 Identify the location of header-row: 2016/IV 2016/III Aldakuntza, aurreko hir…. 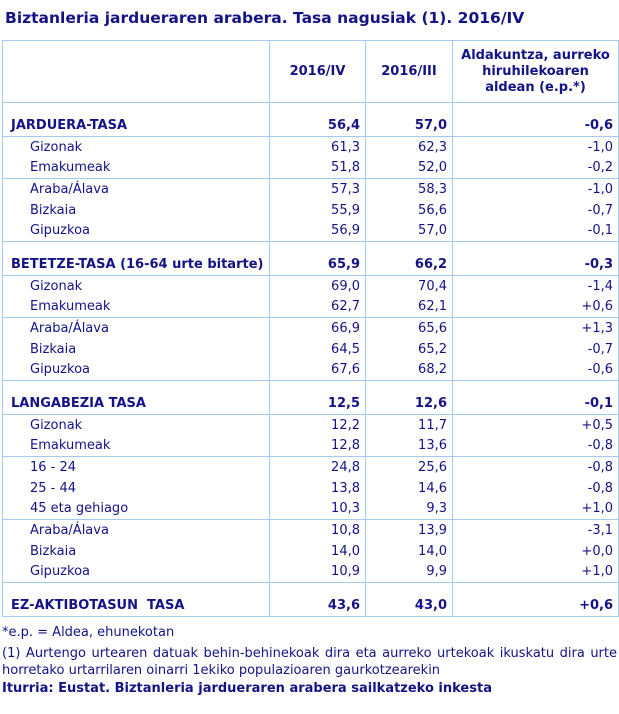
(310, 71).